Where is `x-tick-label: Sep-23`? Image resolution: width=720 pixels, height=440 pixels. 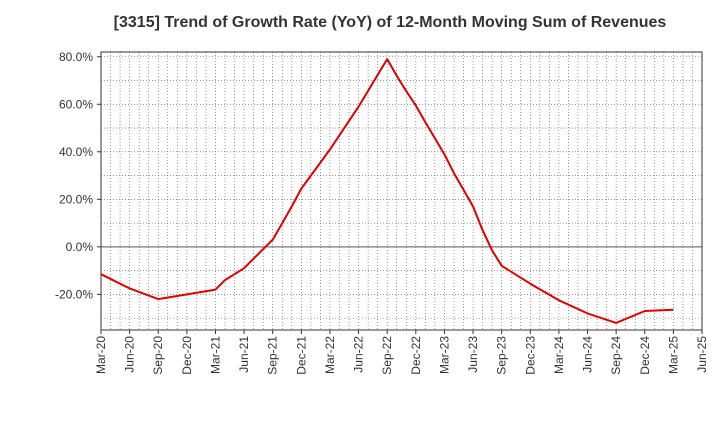 x-tick-label: Sep-23 is located at coordinates (502, 355).